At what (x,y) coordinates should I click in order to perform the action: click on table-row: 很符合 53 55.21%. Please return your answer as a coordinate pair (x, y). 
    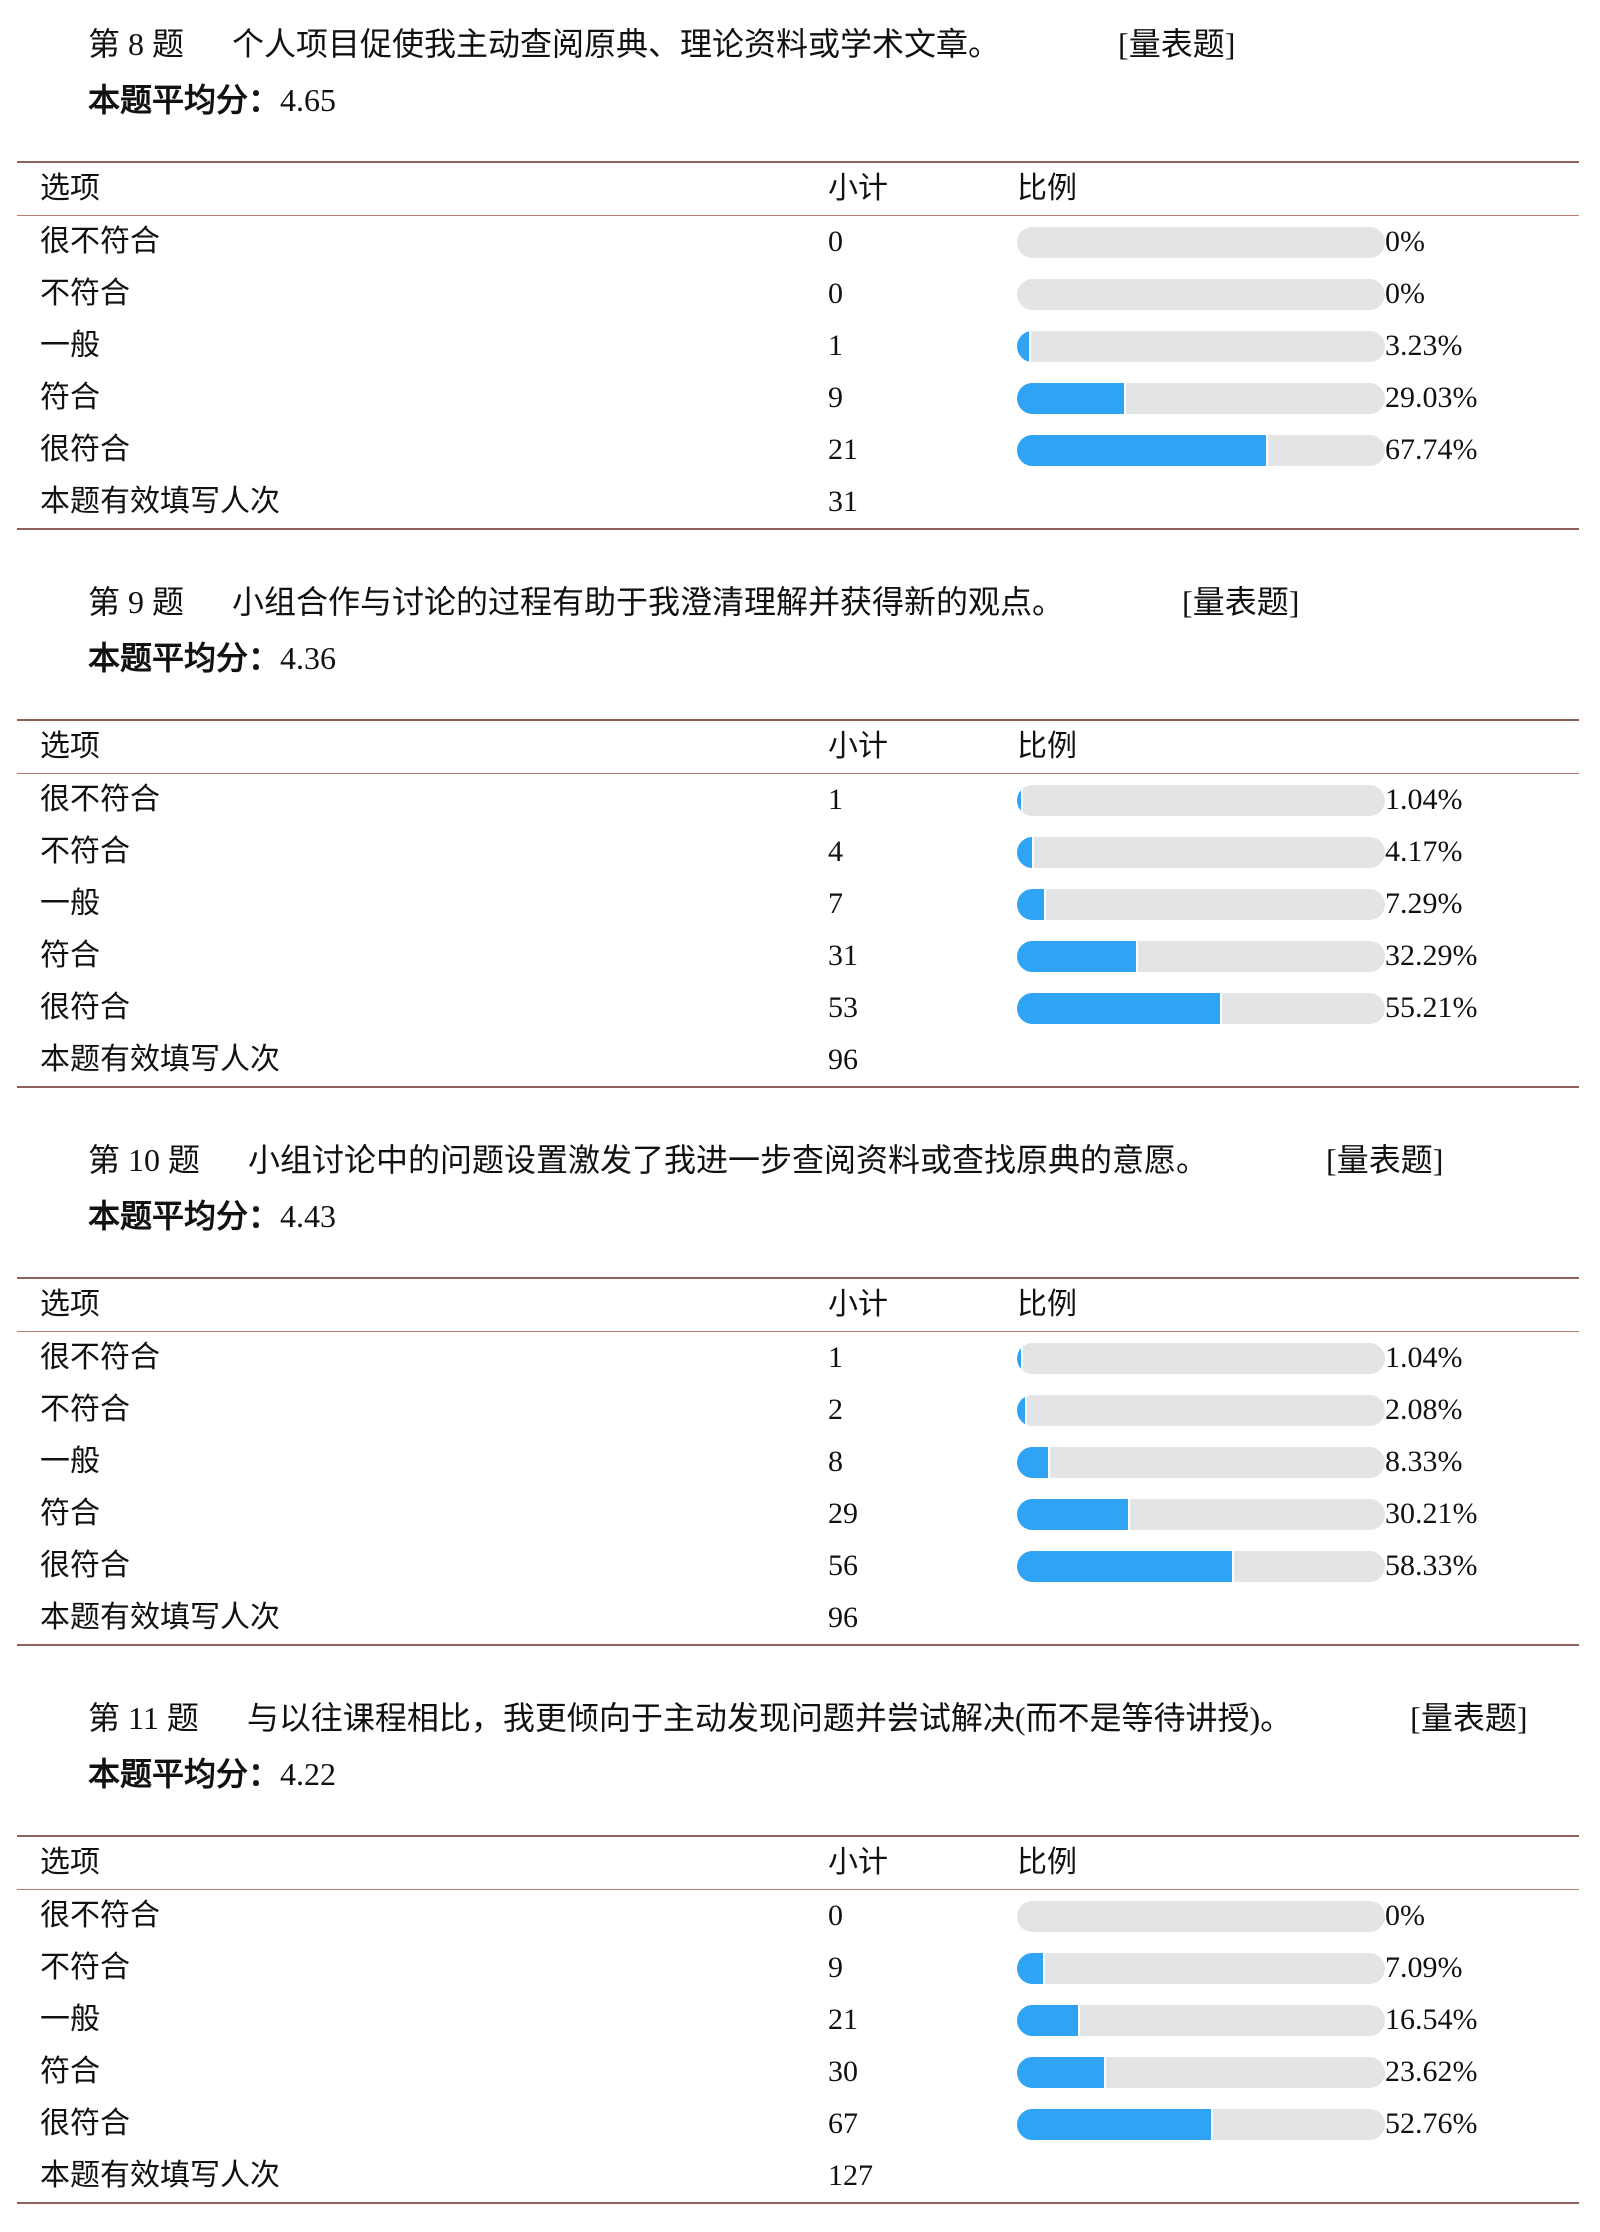
    Looking at the image, I should click on (798, 1008).